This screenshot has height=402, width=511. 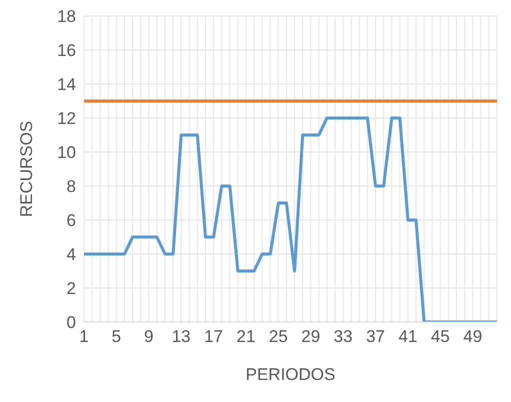 What do you see at coordinates (71, 254) in the screenshot?
I see `y-tick-label: 4` at bounding box center [71, 254].